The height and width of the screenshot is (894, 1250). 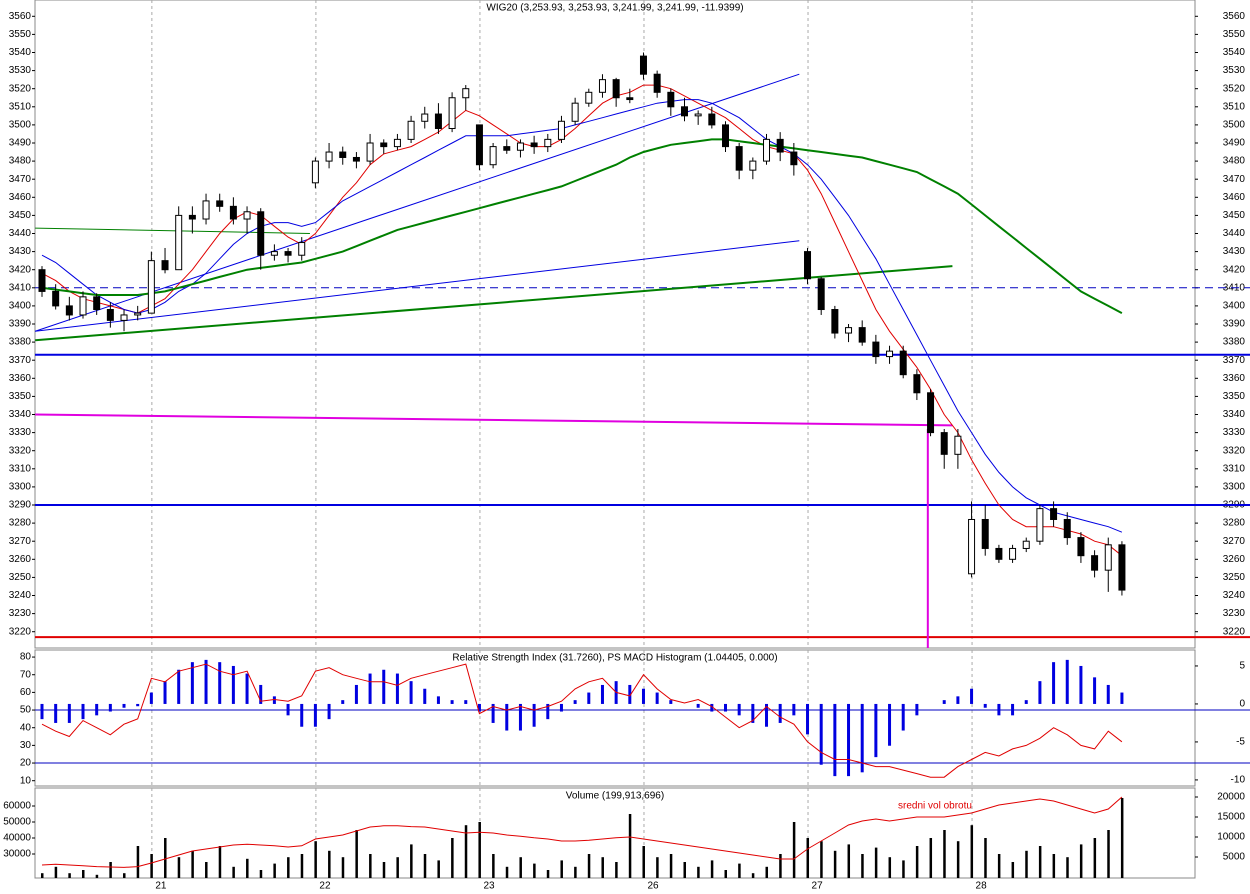 I want to click on line, so click(x=582, y=720).